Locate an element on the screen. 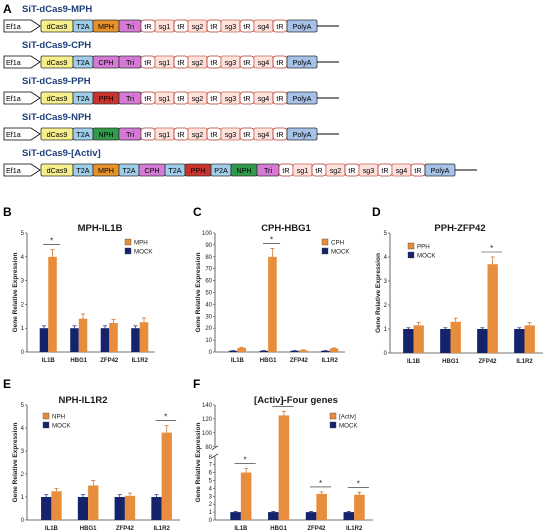  block-label: P2A is located at coordinates (221, 170).